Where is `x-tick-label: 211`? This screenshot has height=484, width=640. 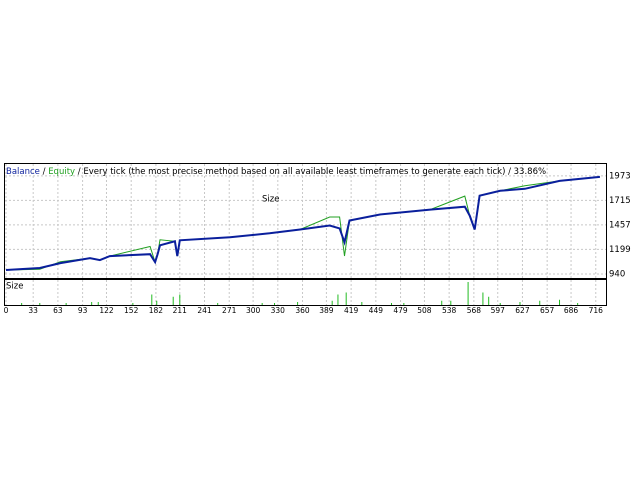
x-tick-label: 211 is located at coordinates (180, 310).